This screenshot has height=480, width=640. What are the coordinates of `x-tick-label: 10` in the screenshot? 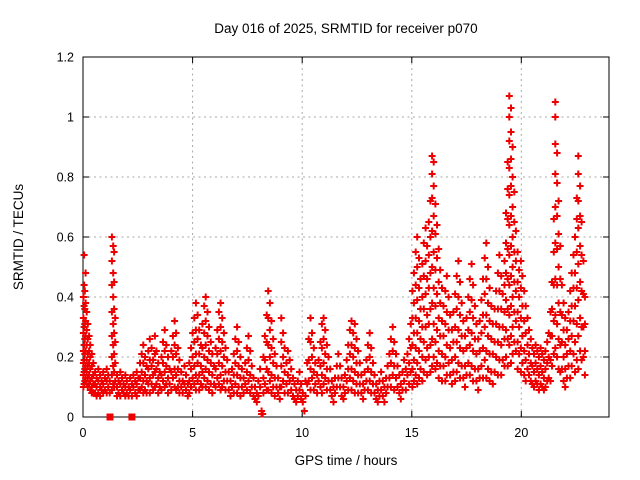 It's located at (302, 433).